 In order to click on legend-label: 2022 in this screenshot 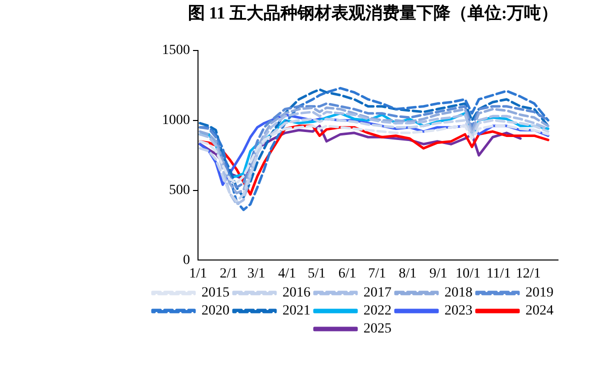, I will do `click(378, 311)`.